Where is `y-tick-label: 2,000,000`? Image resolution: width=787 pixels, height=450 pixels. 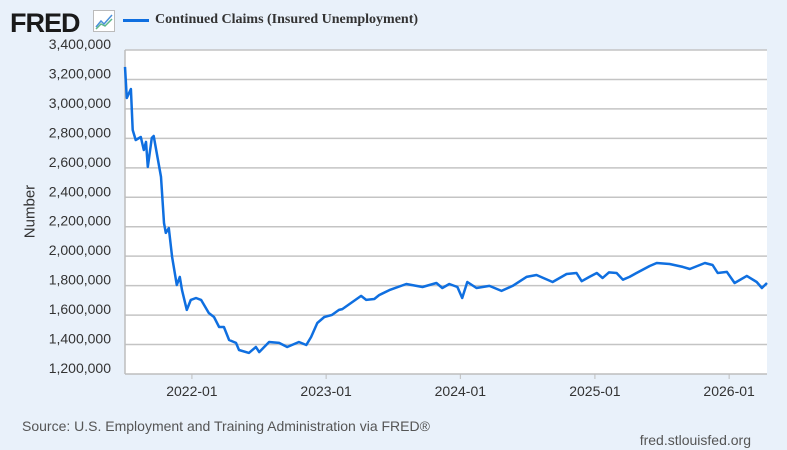 y-tick-label: 2,000,000 is located at coordinates (80, 250).